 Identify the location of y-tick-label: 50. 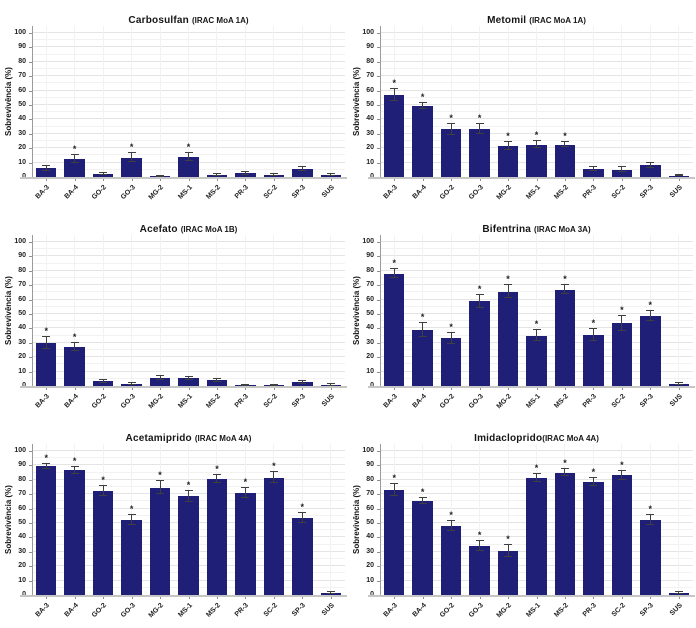
(370, 313).